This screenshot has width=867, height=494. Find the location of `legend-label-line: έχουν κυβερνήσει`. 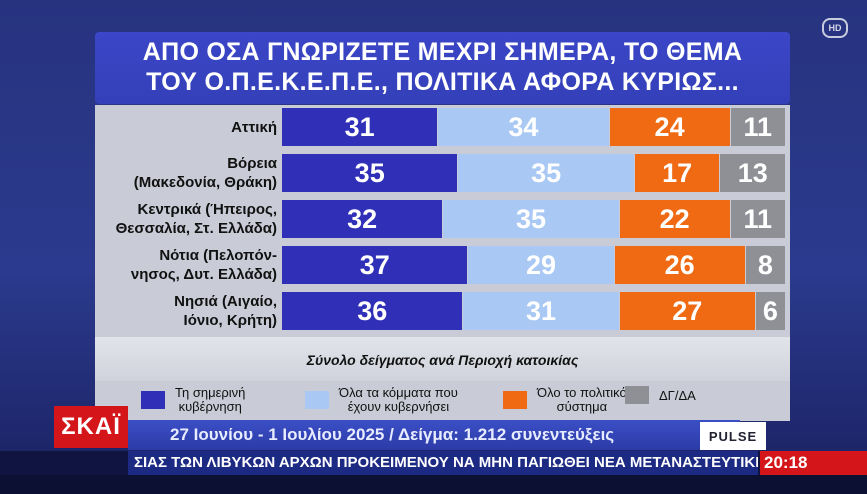

legend-label-line: έχουν κυβερνήσει is located at coordinates (398, 406).